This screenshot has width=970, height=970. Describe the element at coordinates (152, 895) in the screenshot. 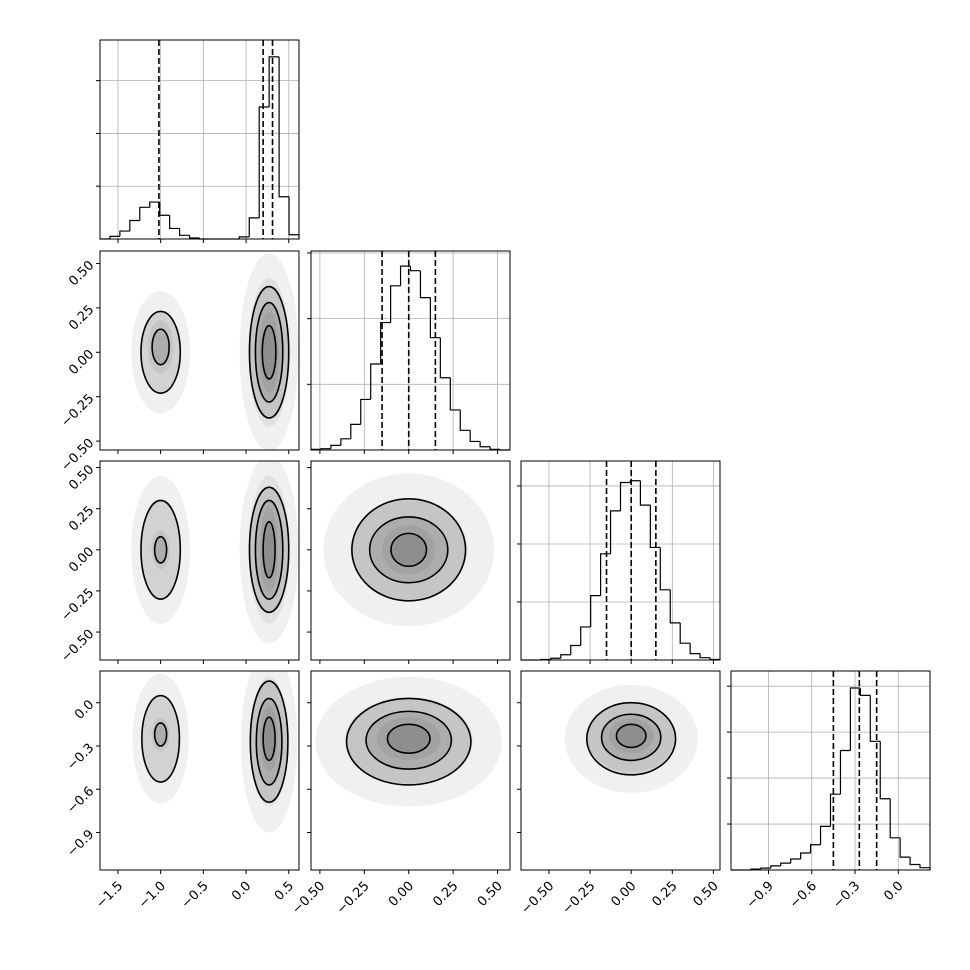

I see `x-tick-label: −1.0` at that location.